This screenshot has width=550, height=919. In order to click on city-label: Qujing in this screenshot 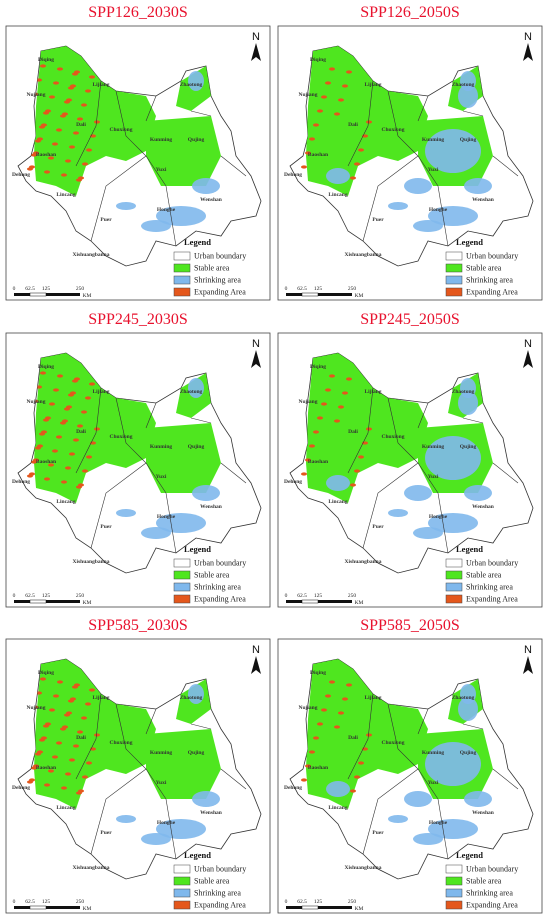, I will do `click(196, 447)`.